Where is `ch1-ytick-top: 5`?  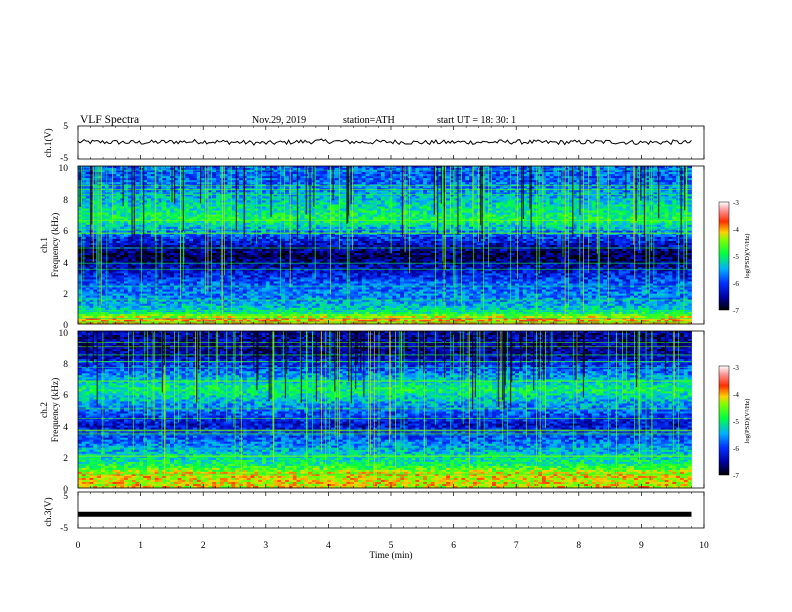 ch1-ytick-top: 5 is located at coordinates (65, 127).